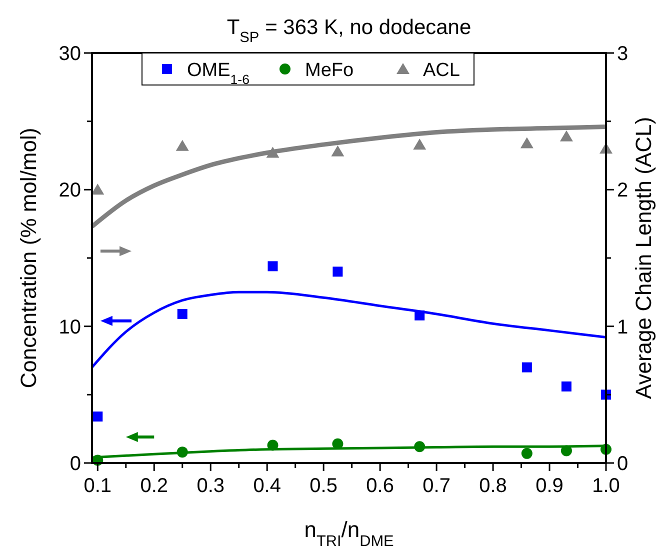 Image resolution: width=665 pixels, height=555 pixels. Describe the element at coordinates (98, 486) in the screenshot. I see `x-tick-label: 0.1` at that location.